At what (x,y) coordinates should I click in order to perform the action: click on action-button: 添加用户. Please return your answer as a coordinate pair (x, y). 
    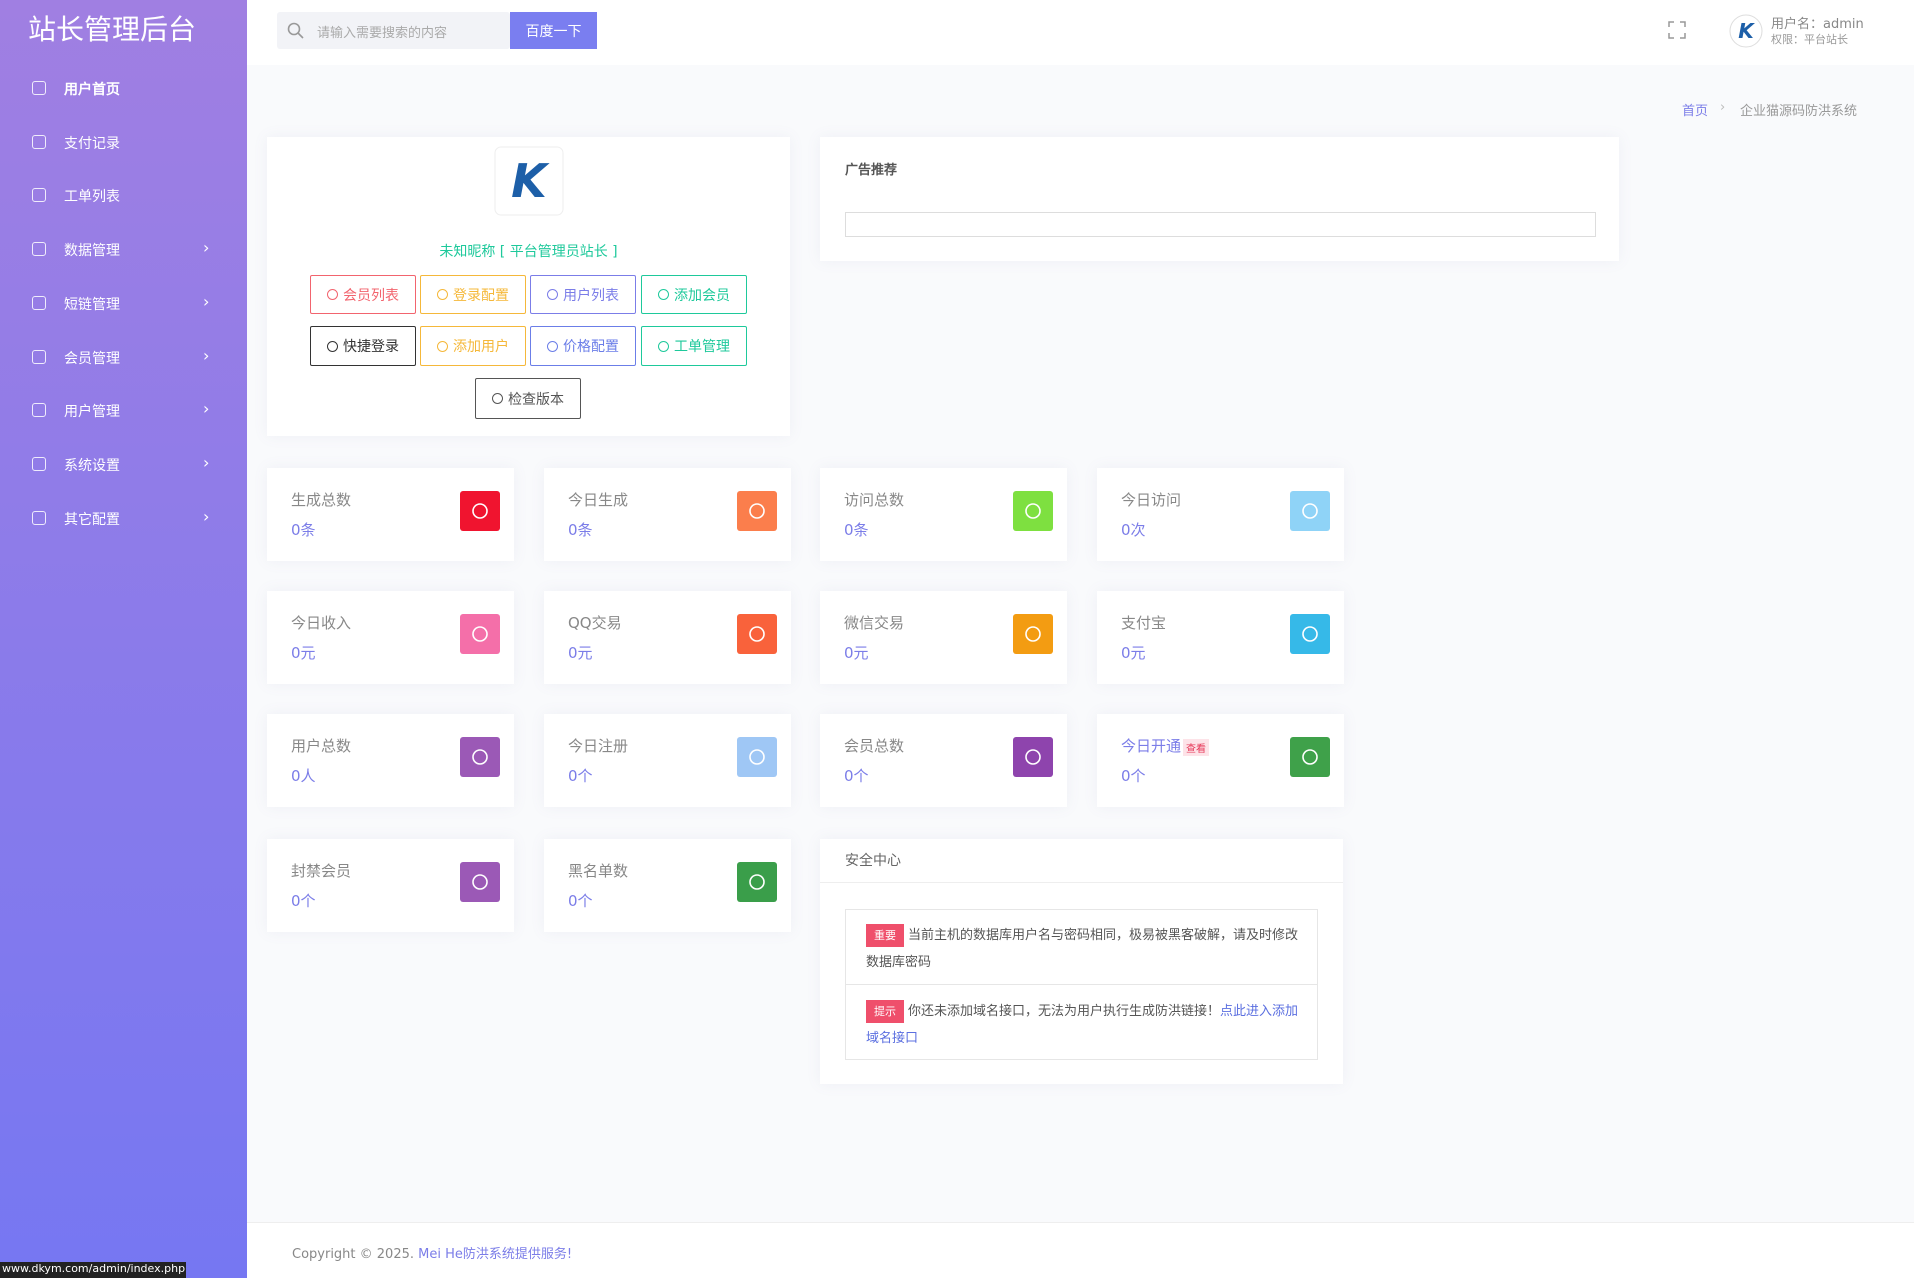
    Looking at the image, I should click on (473, 346).